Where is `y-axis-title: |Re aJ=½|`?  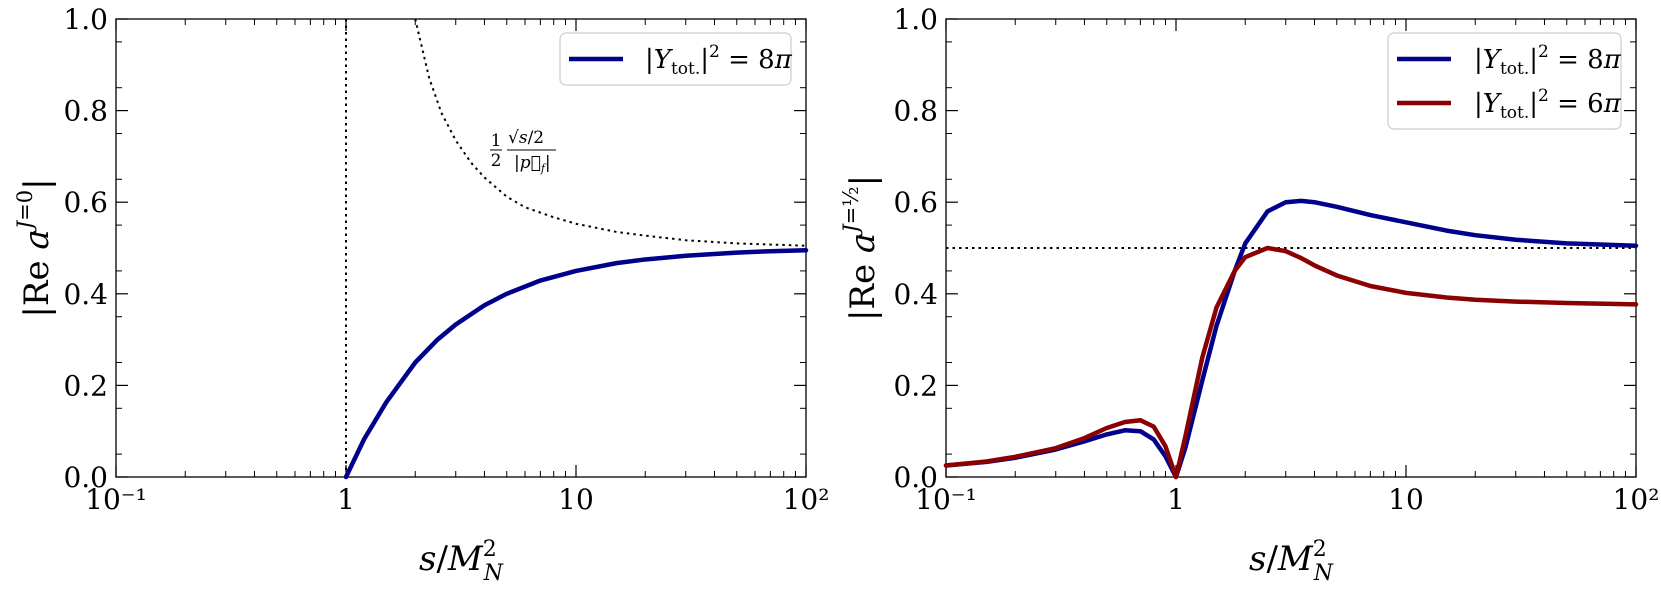 y-axis-title: |Re aJ=½| is located at coordinates (861, 248).